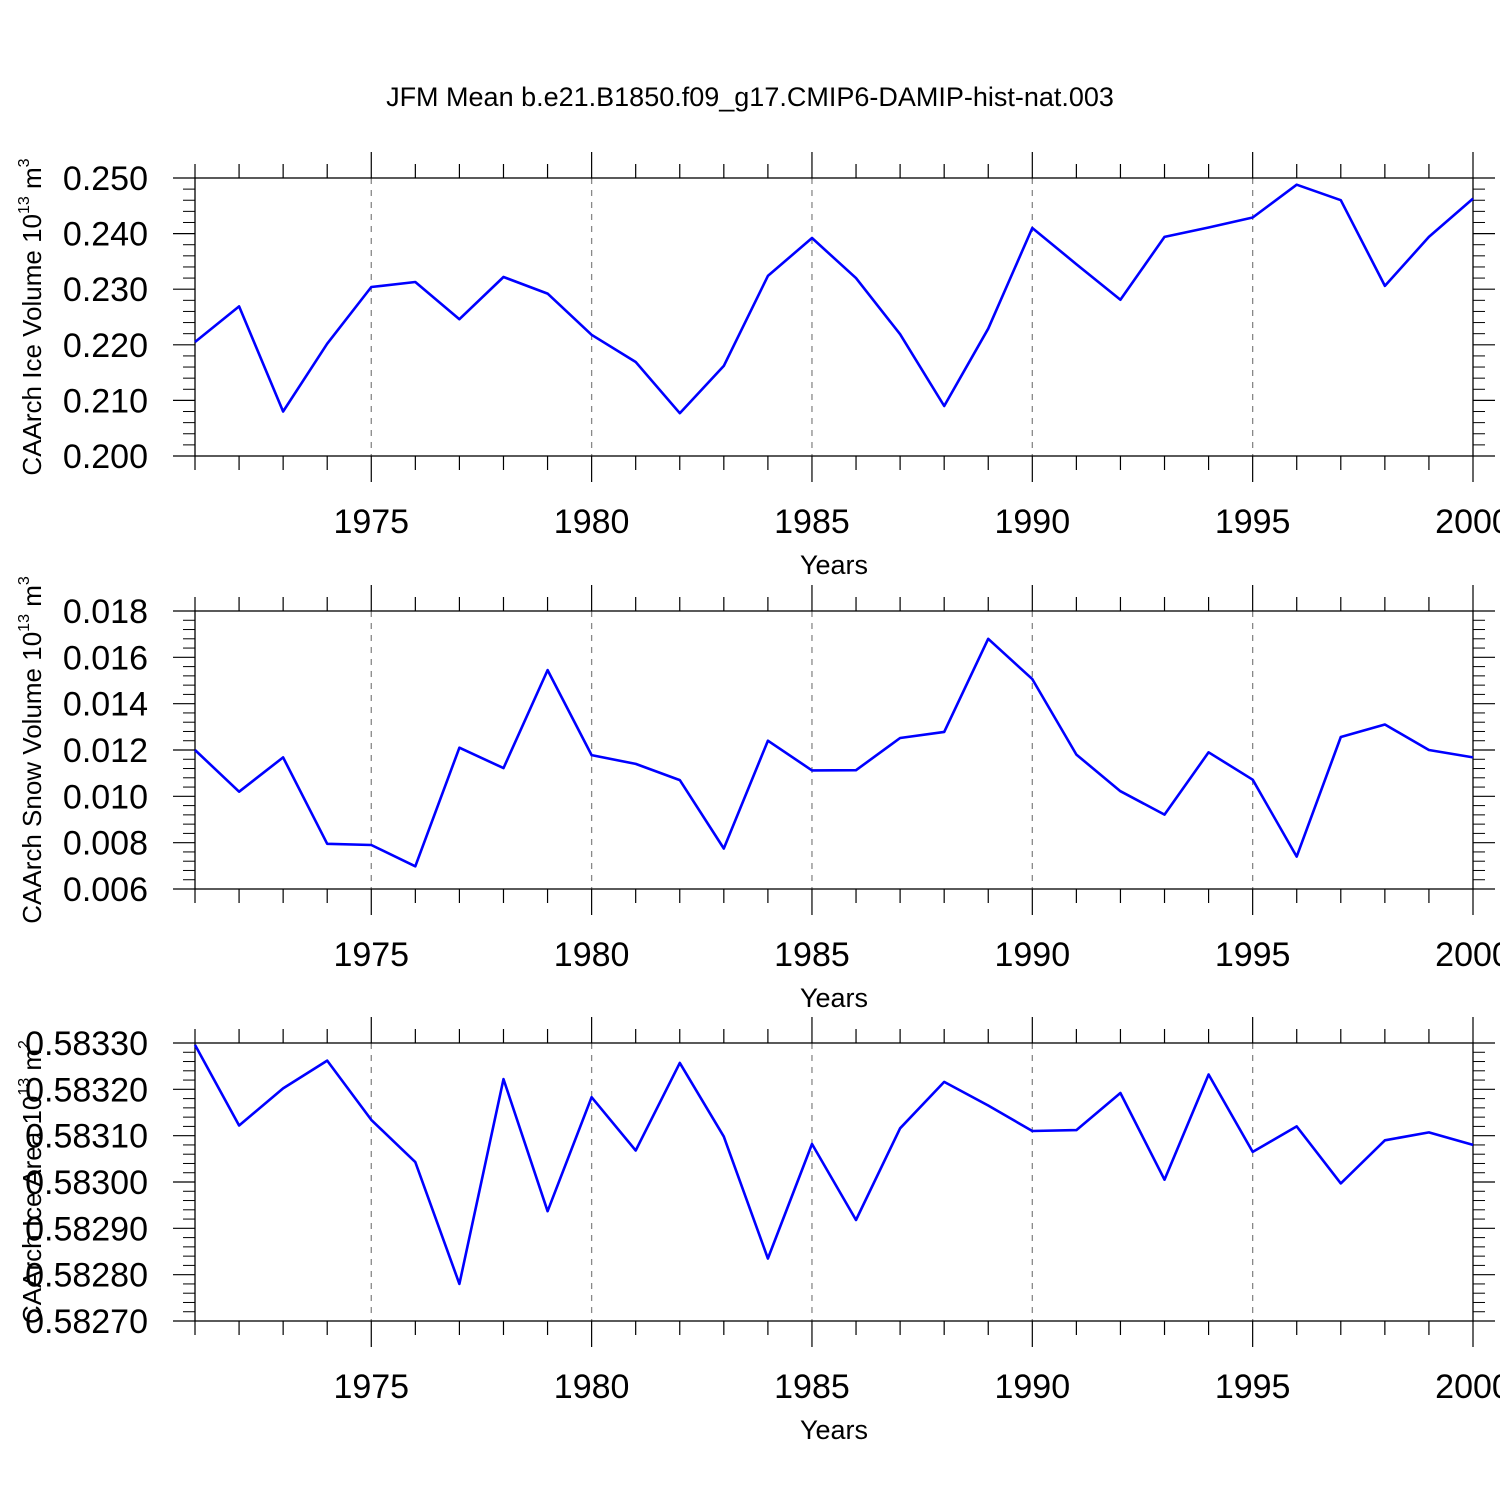 This screenshot has height=1500, width=1500. I want to click on y-tick-label: 0.58290, so click(86, 1229).